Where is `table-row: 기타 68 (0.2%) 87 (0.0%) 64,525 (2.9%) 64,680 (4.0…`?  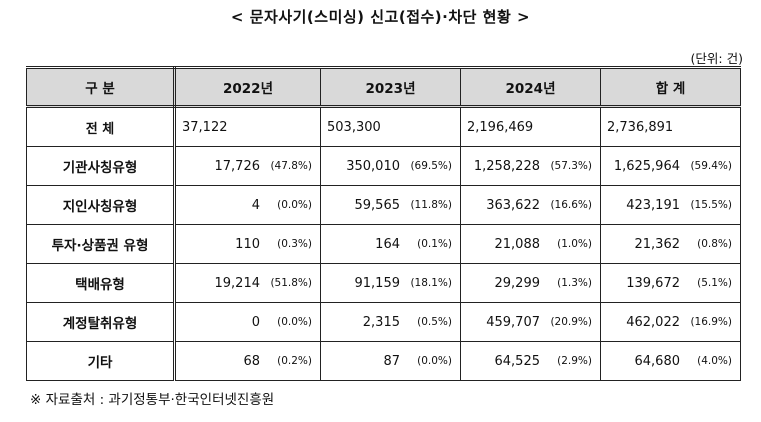
table-row: 기타 68 (0.2%) 87 (0.0%) 64,525 (2.9%) 64,680 (4.0… is located at coordinates (383, 361).